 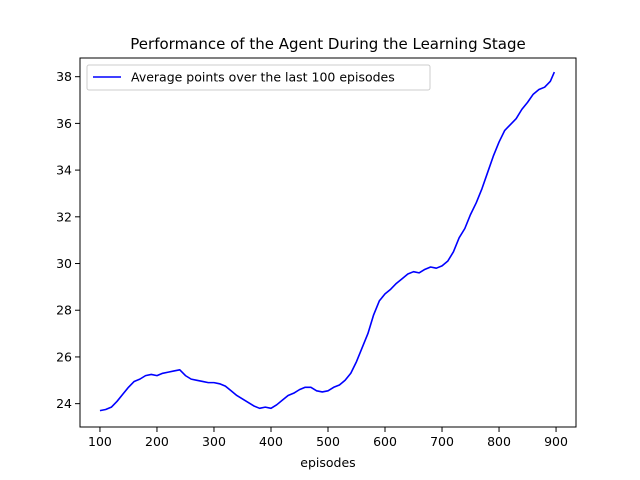 I want to click on y-tick-label: 26, so click(x=64, y=356).